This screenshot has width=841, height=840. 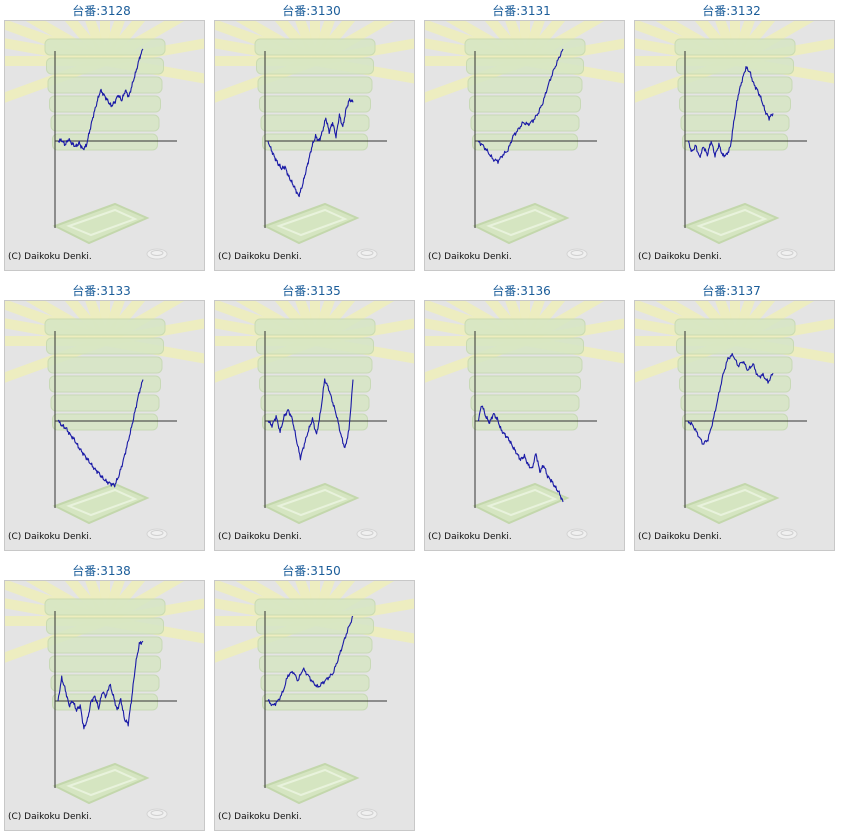 I want to click on machine-number-link: 台番:3136, so click(x=521, y=291).